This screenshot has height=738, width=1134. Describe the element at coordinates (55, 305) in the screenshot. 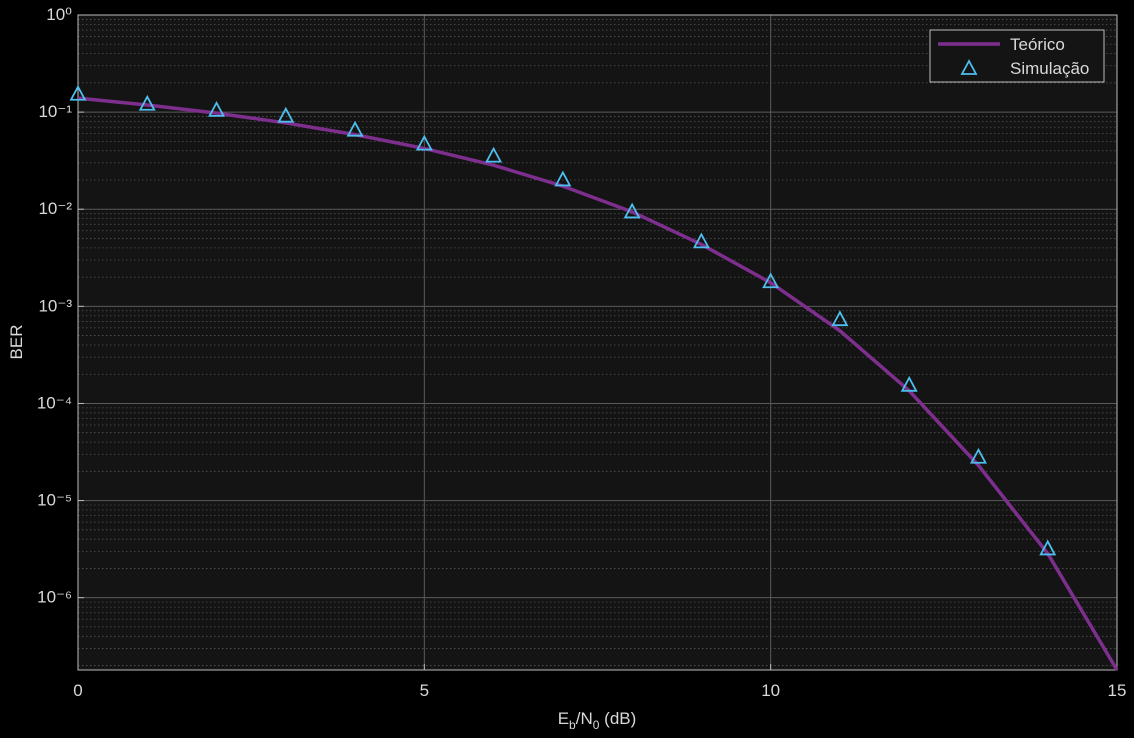

I see `y-tick-label: 10⁻³` at that location.